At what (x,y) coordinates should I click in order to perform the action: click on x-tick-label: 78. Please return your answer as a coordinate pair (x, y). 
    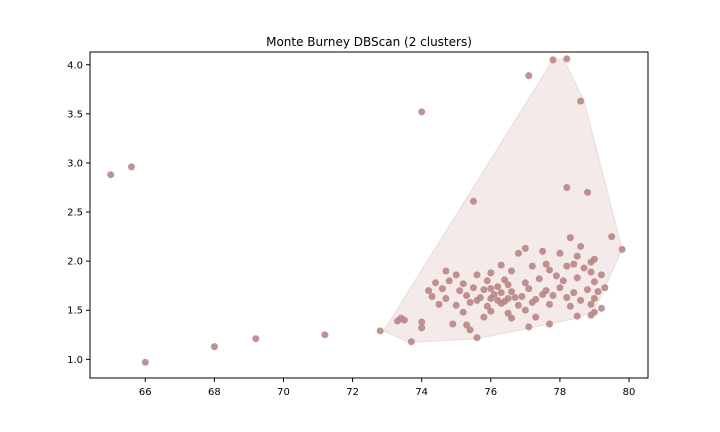
    Looking at the image, I should click on (560, 392).